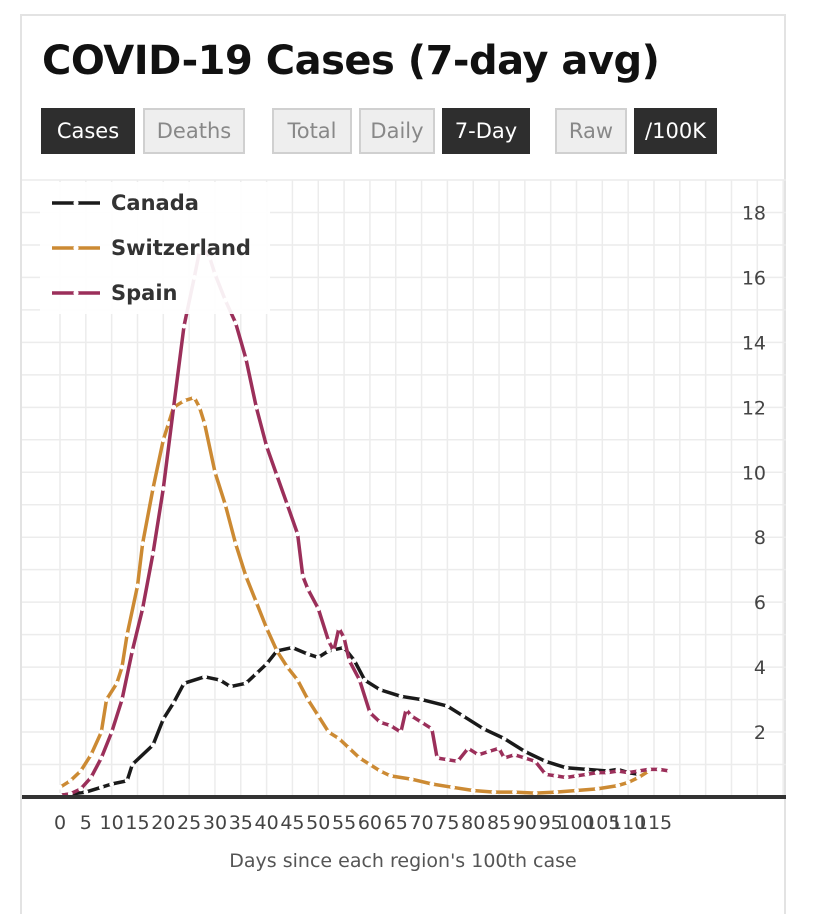  What do you see at coordinates (144, 293) in the screenshot?
I see `spain-legend-label: Spain` at bounding box center [144, 293].